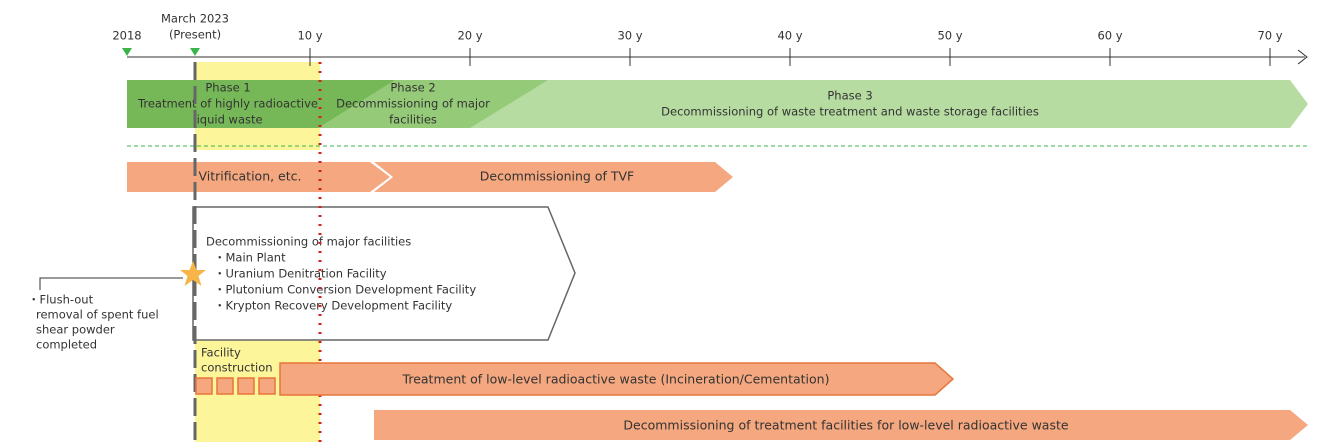 Image resolution: width=1323 pixels, height=442 pixels. Describe the element at coordinates (227, 120) in the screenshot. I see `phase-description: liquid waste` at that location.